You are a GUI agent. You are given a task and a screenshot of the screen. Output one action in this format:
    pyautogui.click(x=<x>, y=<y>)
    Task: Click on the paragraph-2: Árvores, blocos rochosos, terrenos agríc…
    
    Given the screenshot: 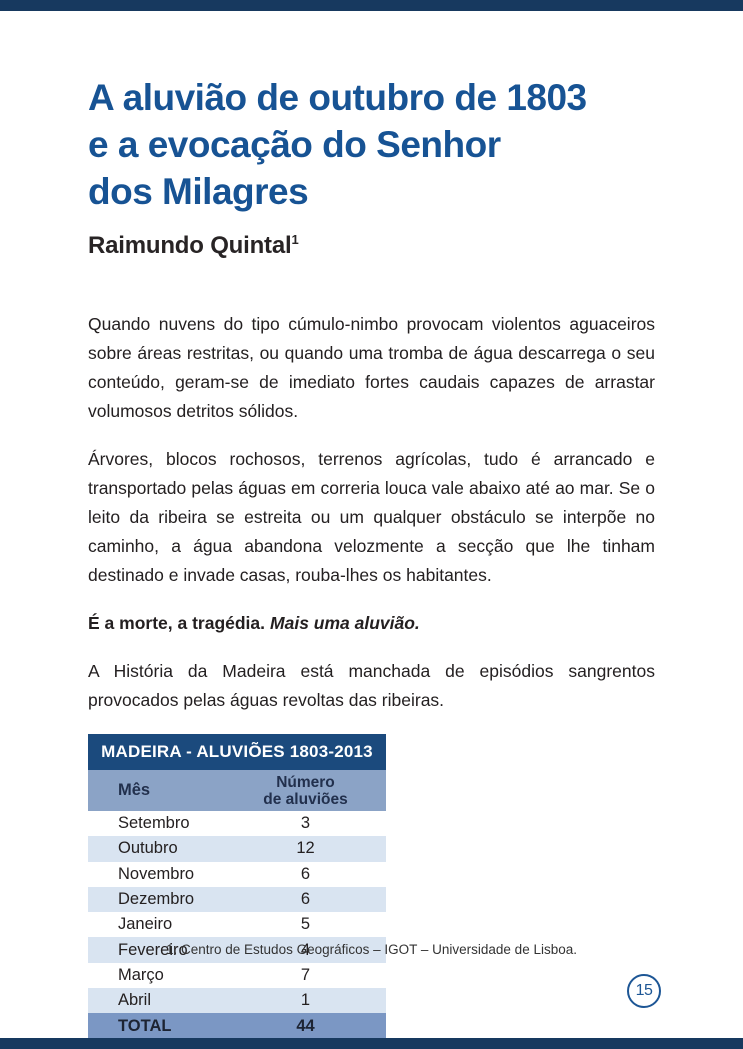 What is the action you would take?
    pyautogui.click(x=371, y=517)
    